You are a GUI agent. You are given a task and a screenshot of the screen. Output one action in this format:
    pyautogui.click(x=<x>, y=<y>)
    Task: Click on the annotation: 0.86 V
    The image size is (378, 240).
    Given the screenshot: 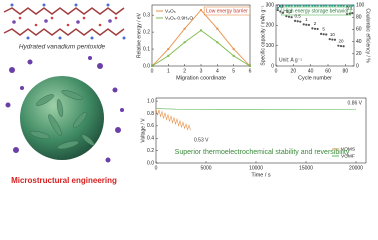 What is the action you would take?
    pyautogui.click(x=355, y=103)
    